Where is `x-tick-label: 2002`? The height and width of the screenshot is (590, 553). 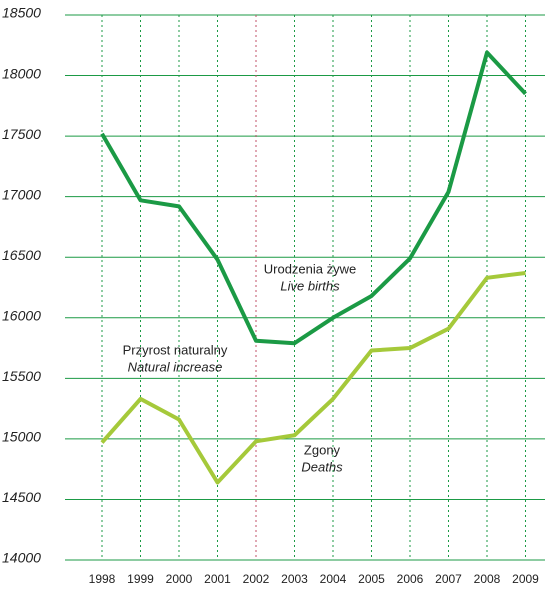
x-tick-label: 2002 is located at coordinates (256, 579).